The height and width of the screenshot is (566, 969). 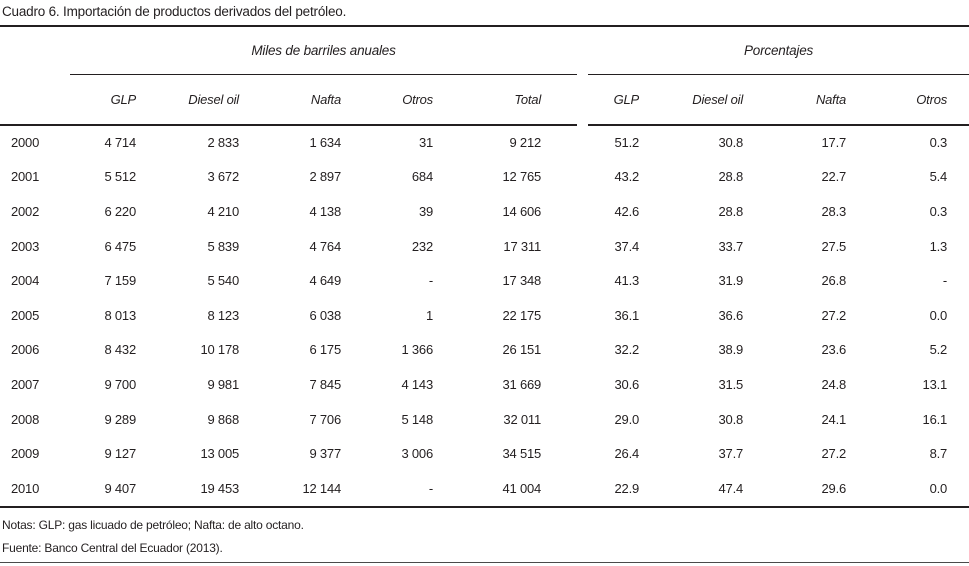 I want to click on value-cell: 34 515, so click(x=522, y=454).